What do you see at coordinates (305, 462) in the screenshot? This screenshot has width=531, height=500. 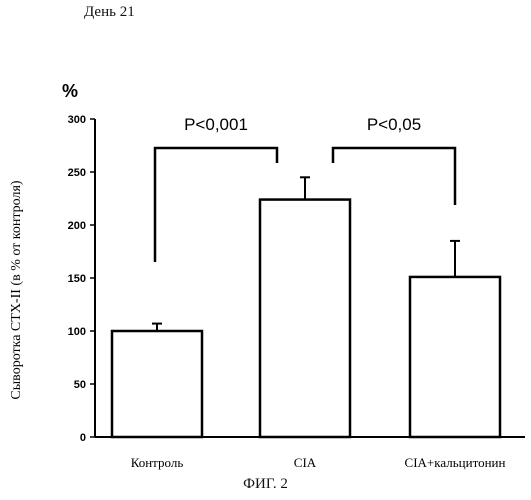 I see `x-tick-label: CIA` at bounding box center [305, 462].